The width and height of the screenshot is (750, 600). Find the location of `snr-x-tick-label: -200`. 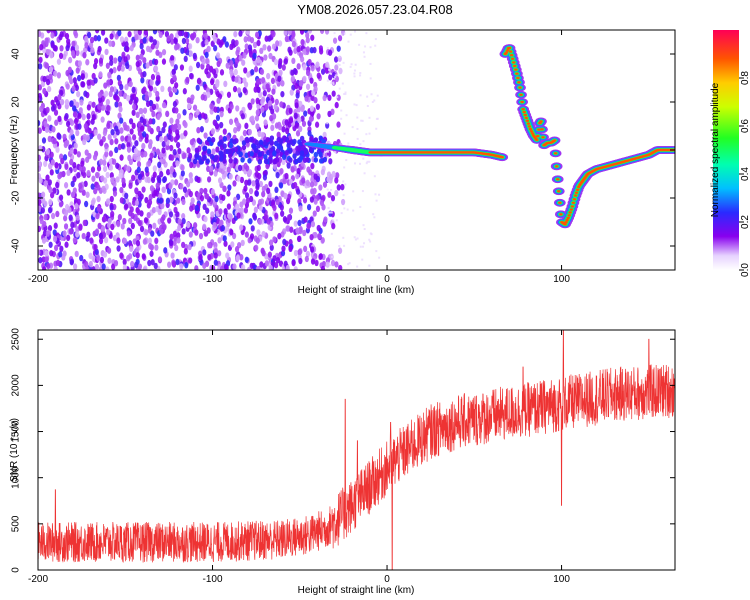

snr-x-tick-label: -200 is located at coordinates (38, 579).